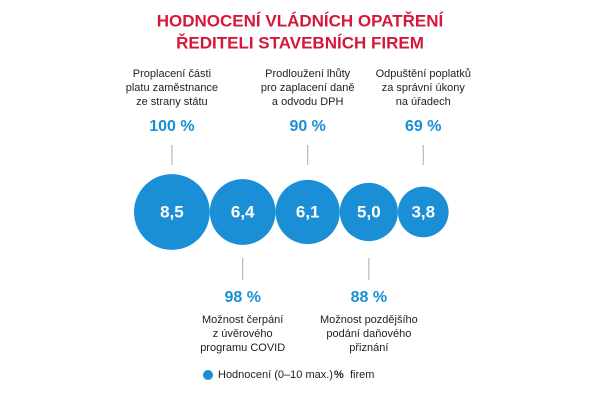 The width and height of the screenshot is (600, 405). Describe the element at coordinates (308, 102) in the screenshot. I see `category-label: a odvodu DPH` at that location.